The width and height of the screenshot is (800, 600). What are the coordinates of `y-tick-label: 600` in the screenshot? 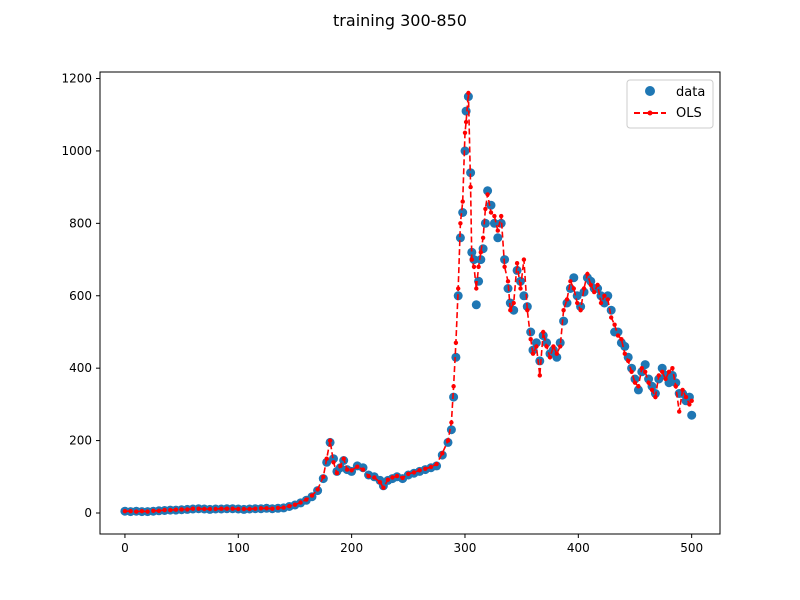 It's located at (80, 296).